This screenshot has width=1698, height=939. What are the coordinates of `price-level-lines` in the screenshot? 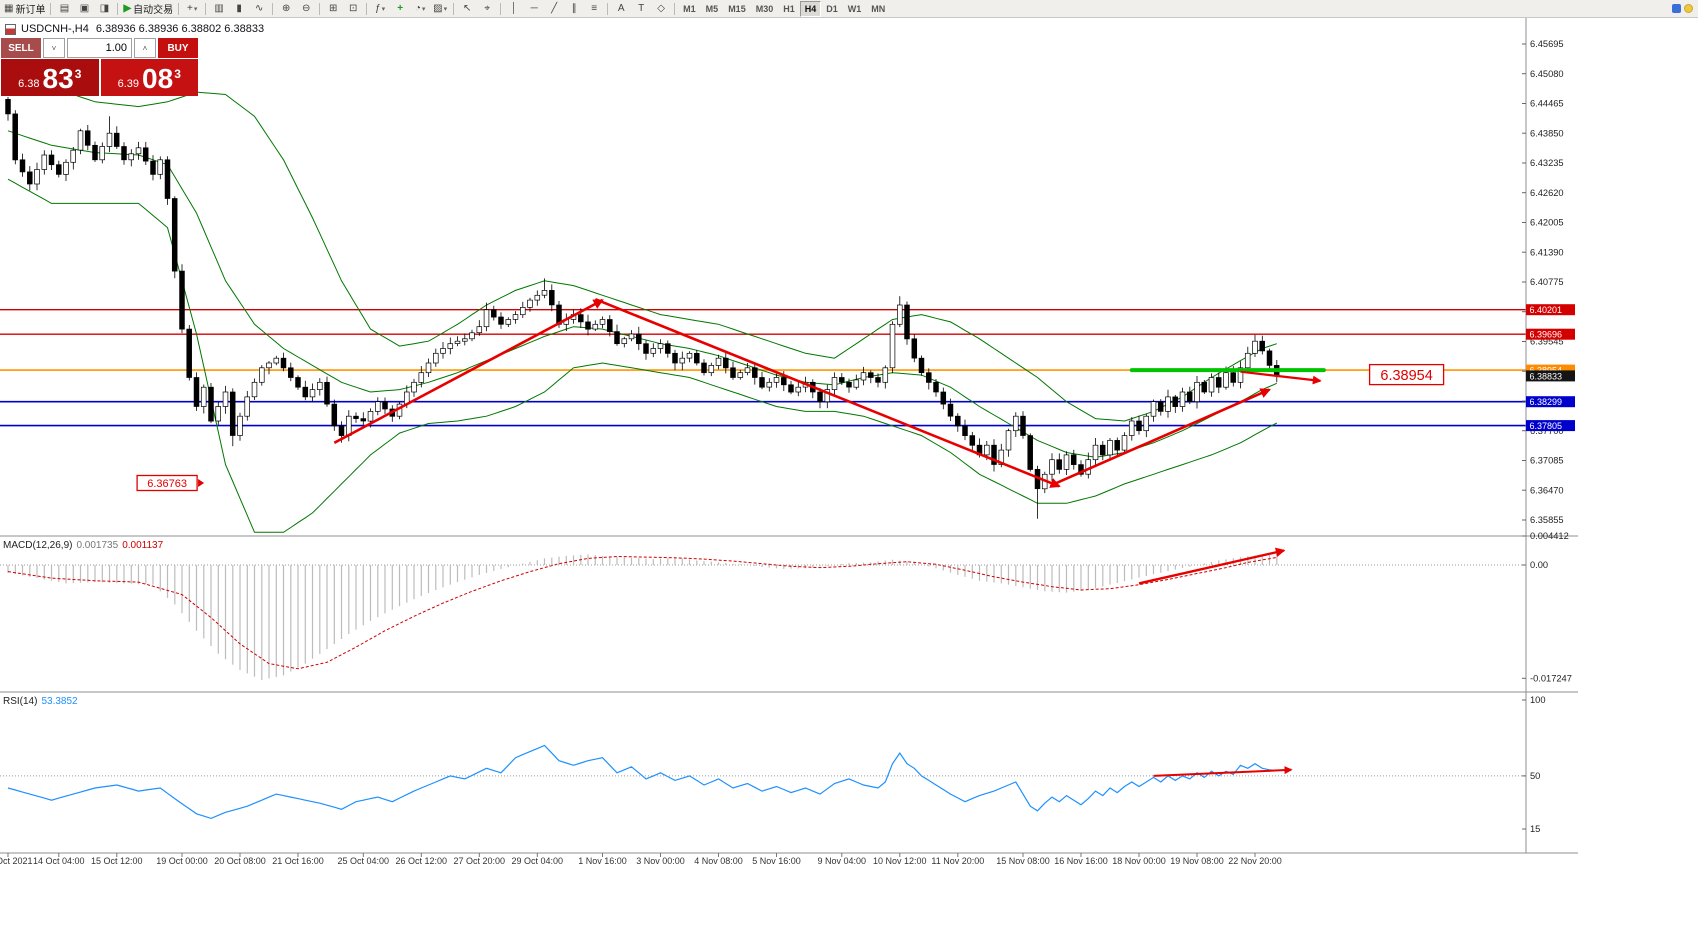 It's located at (763, 368).